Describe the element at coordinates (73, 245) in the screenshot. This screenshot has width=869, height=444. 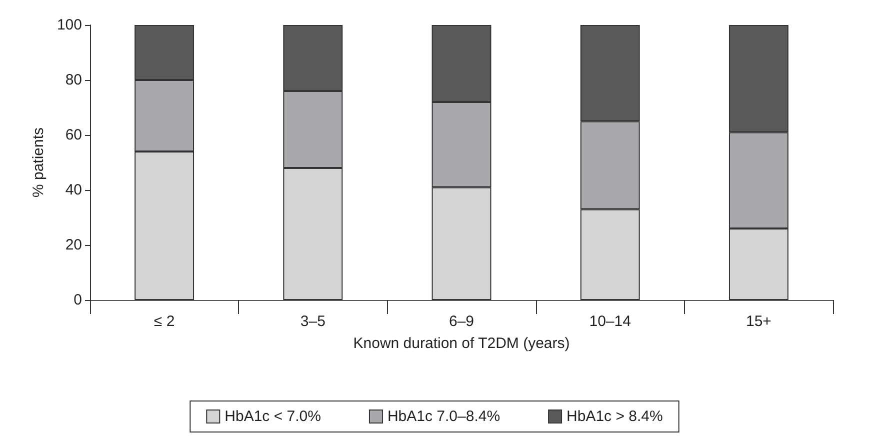
I see `y-tick-label: 20` at that location.